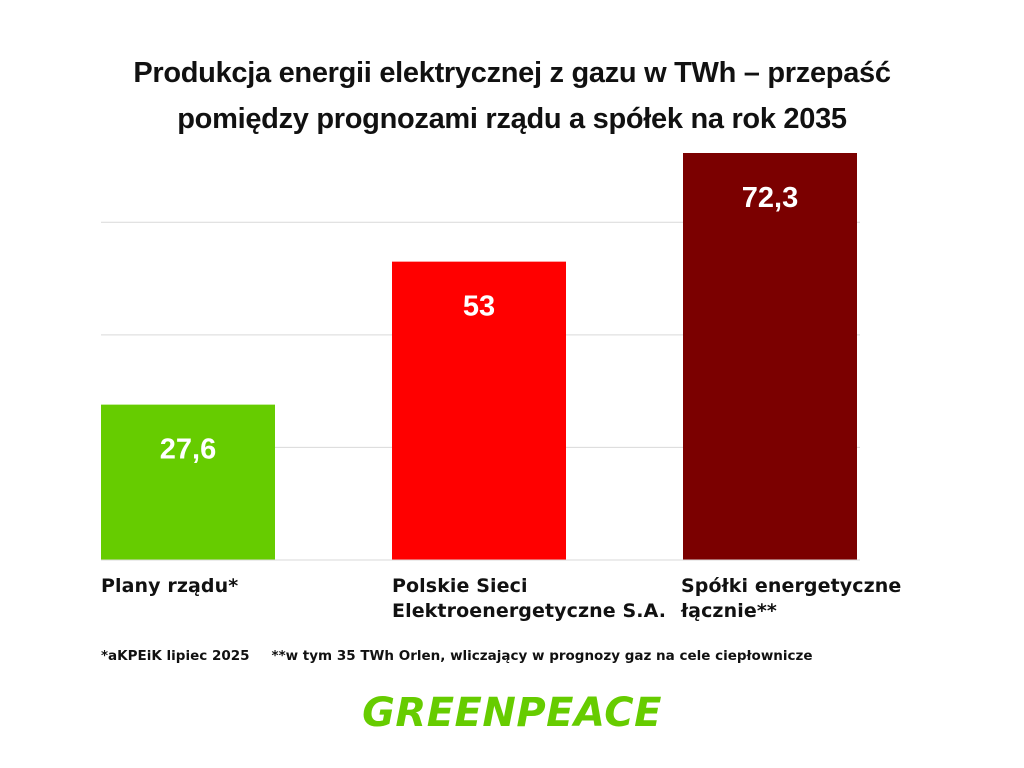 Image resolution: width=1024 pixels, height=768 pixels. What do you see at coordinates (529, 599) in the screenshot?
I see `category-label-2: Polskie Sieci Elektroenergetyczne S.A.` at bounding box center [529, 599].